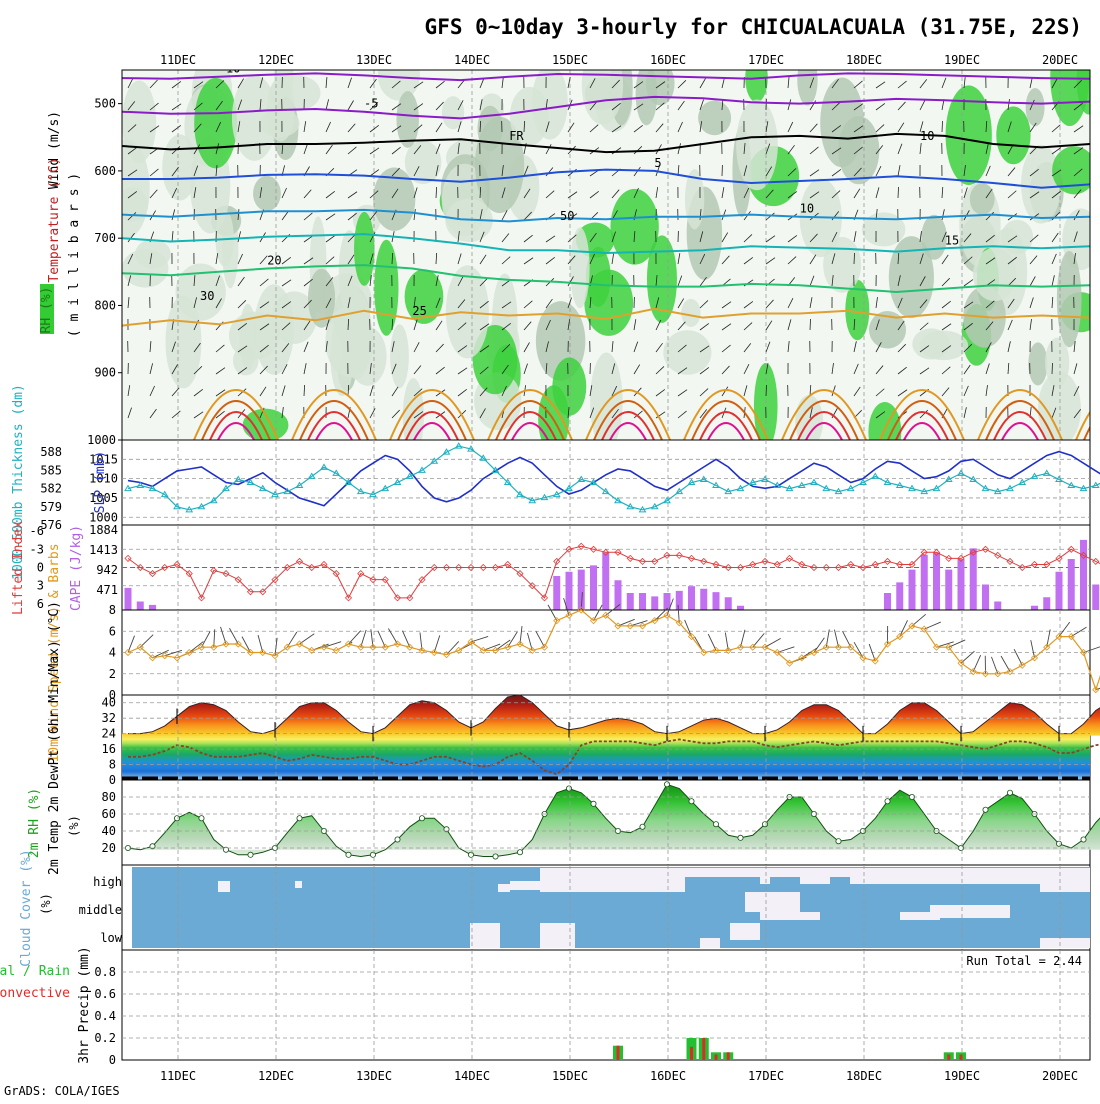 The image size is (1100, 1104). What do you see at coordinates (112, 765) in the screenshot?
I see `temperature-tick-label: 8` at bounding box center [112, 765].